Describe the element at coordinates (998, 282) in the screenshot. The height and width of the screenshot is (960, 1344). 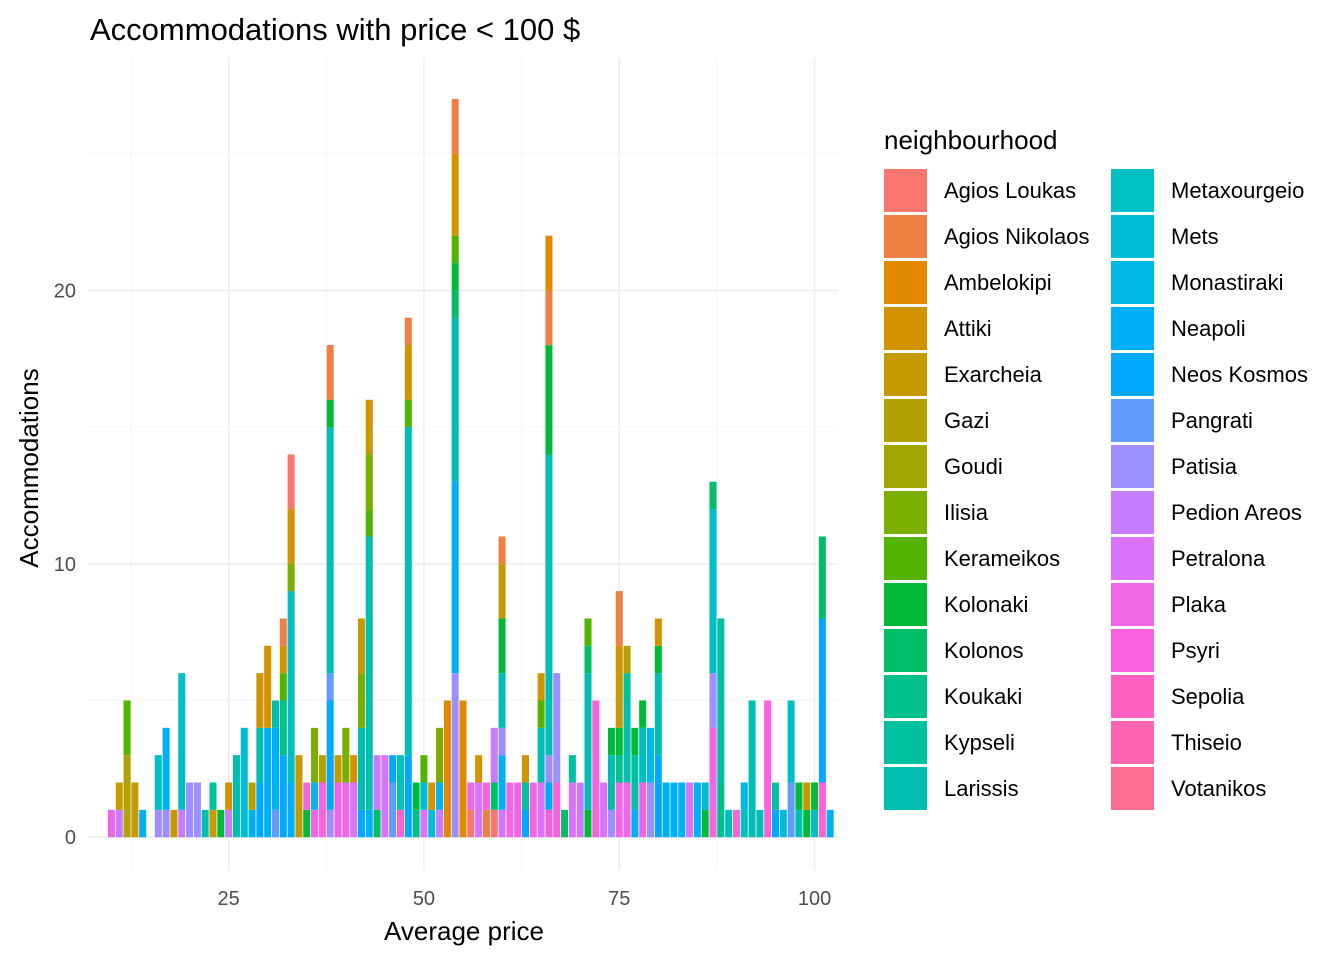
I see `legend-label: Ambelokipi` at that location.